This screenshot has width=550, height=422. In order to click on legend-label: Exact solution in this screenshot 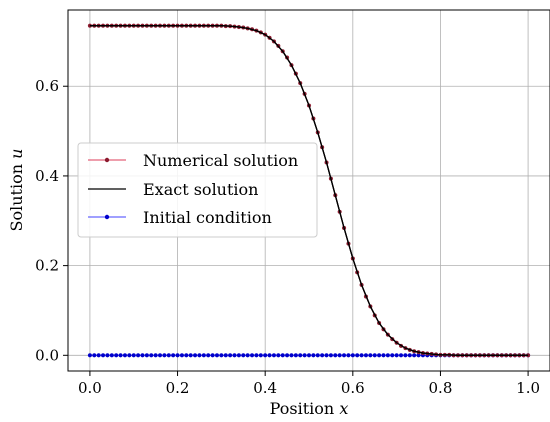, I will do `click(200, 189)`.